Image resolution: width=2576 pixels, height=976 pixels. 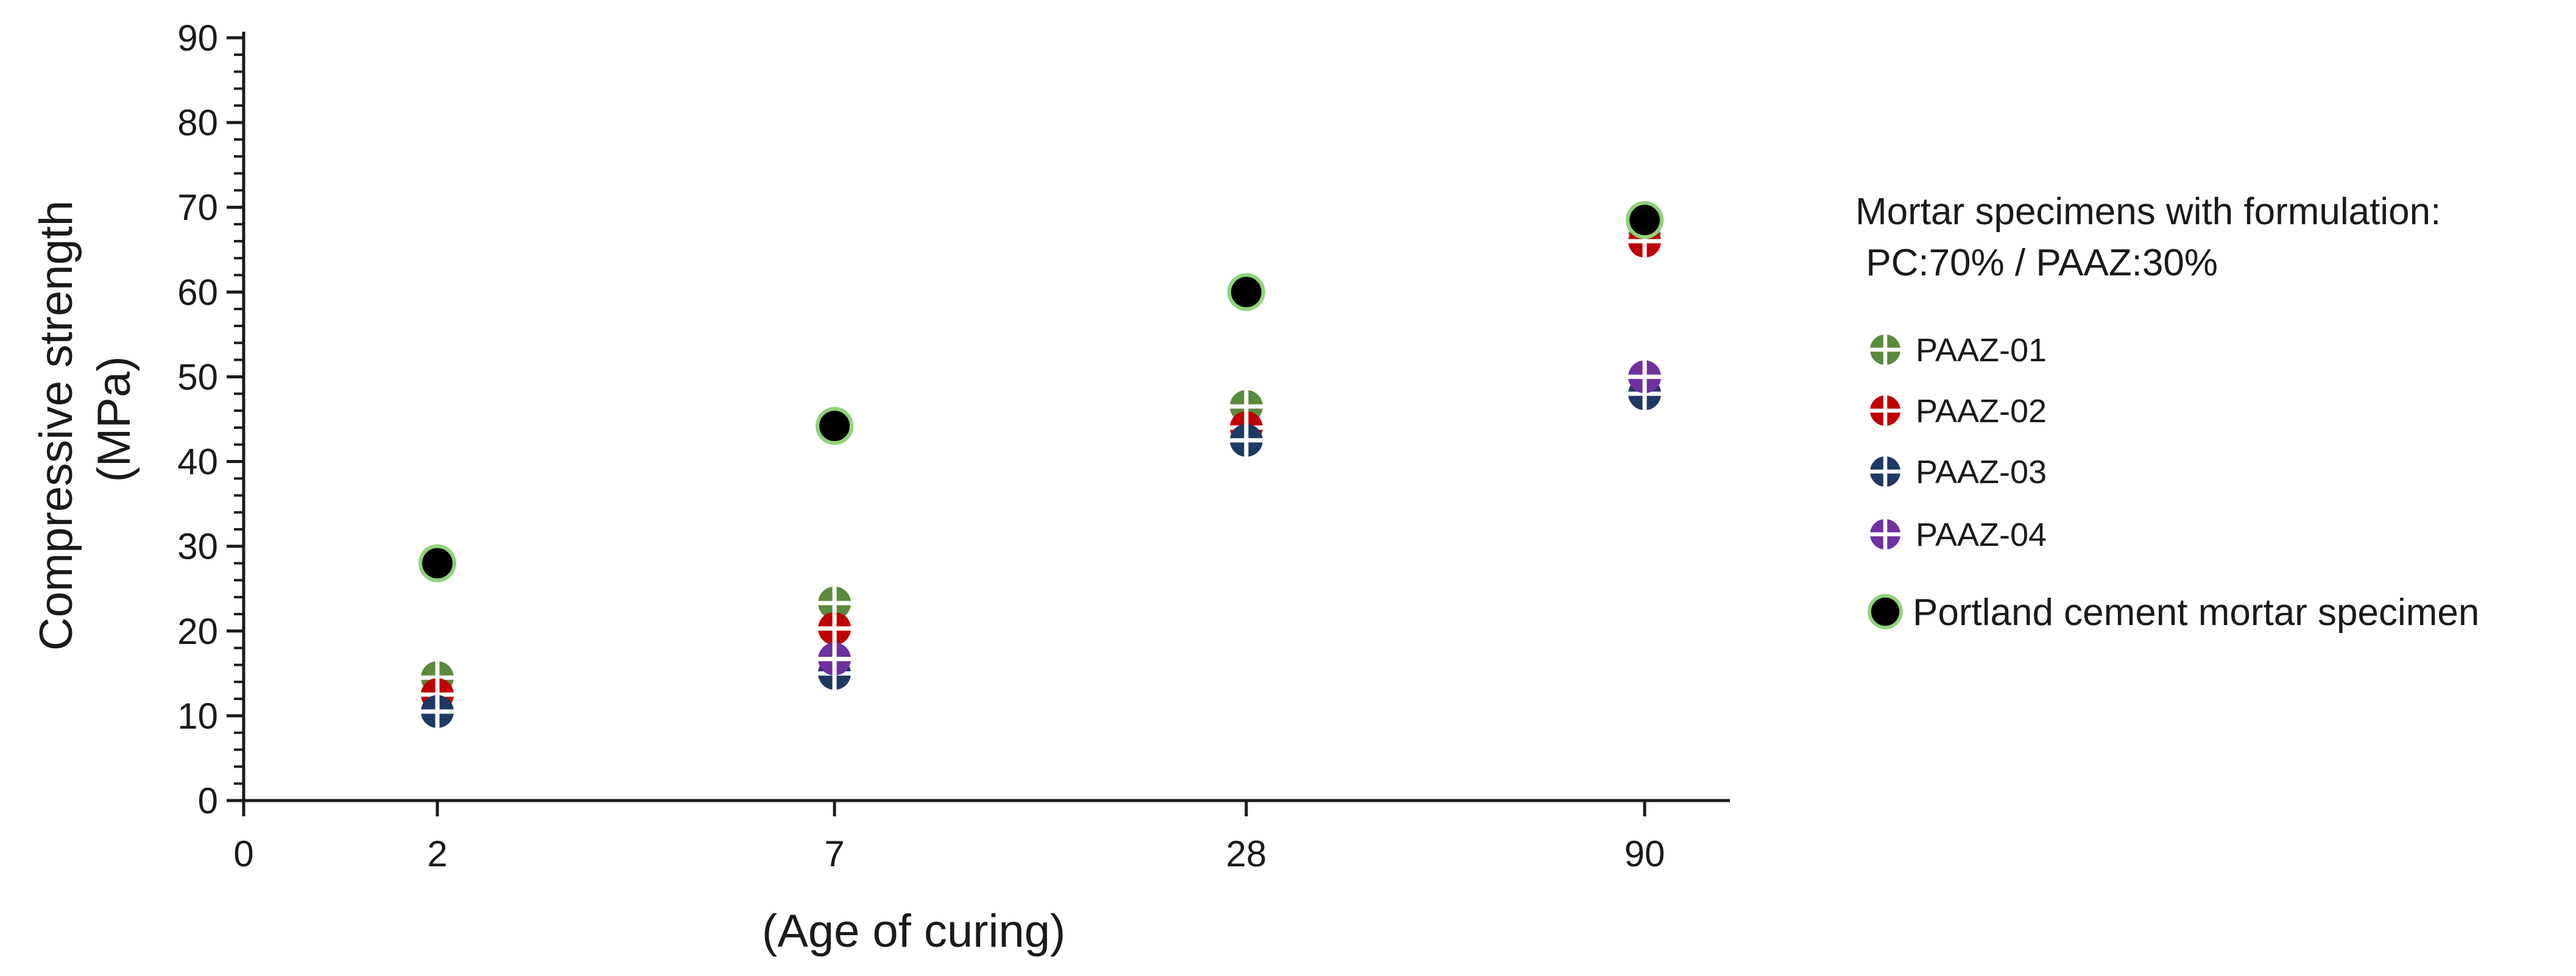 I want to click on y-tick-label: 70, so click(x=197, y=208).